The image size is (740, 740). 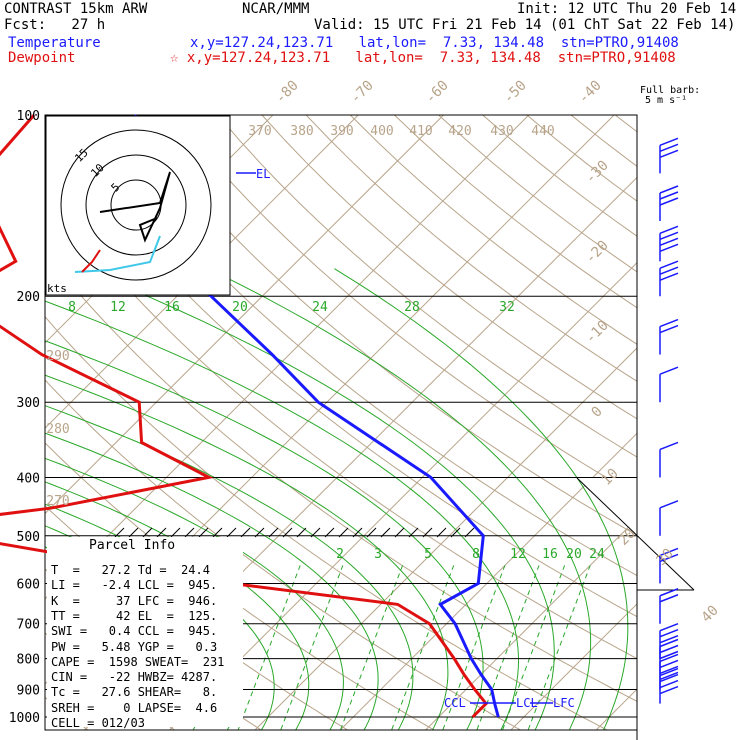 I want to click on pressure-label-900: 900, so click(x=28, y=690).